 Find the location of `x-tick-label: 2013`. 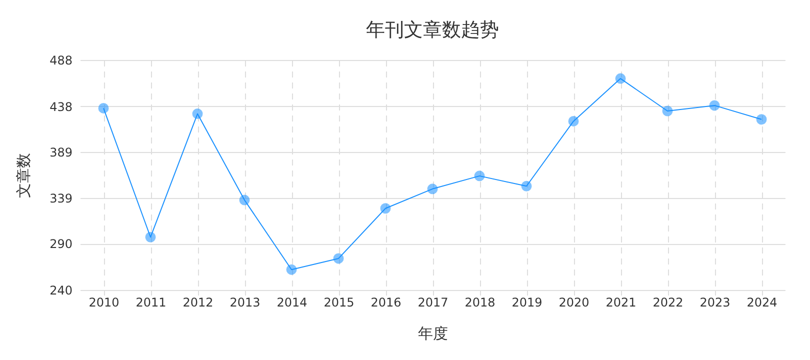

x-tick-label: 2013 is located at coordinates (245, 303).